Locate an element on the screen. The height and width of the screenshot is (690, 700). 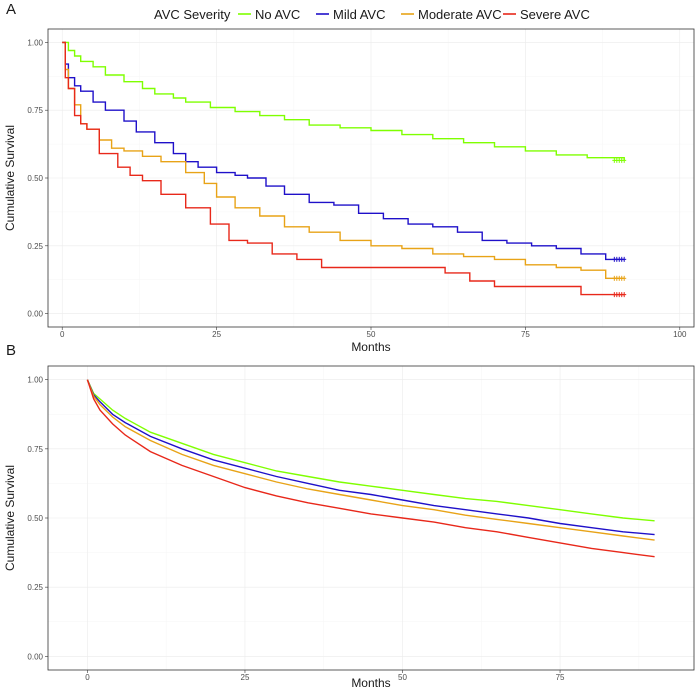
legend-label-1: Mild AVC is located at coordinates (359, 14).